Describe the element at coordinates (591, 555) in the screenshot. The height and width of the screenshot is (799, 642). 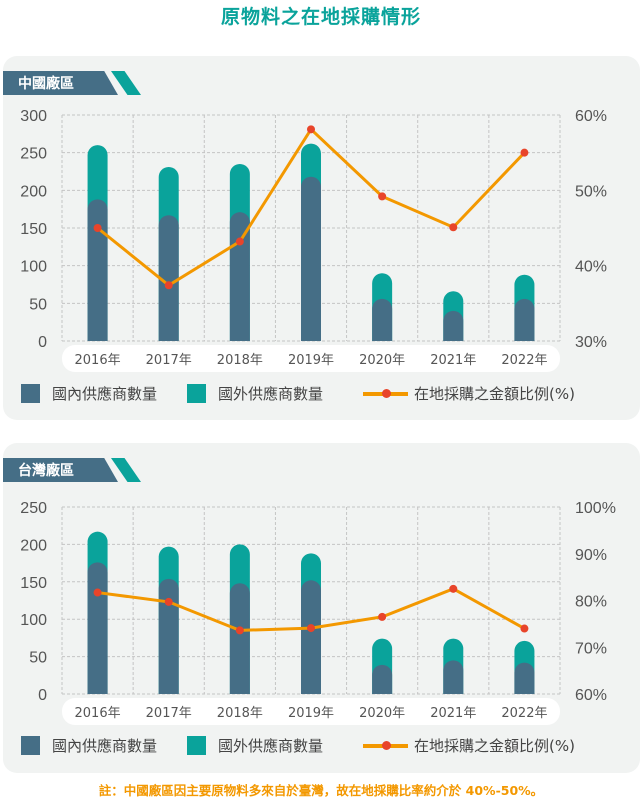
I see `y2-tick-label: 90%` at that location.